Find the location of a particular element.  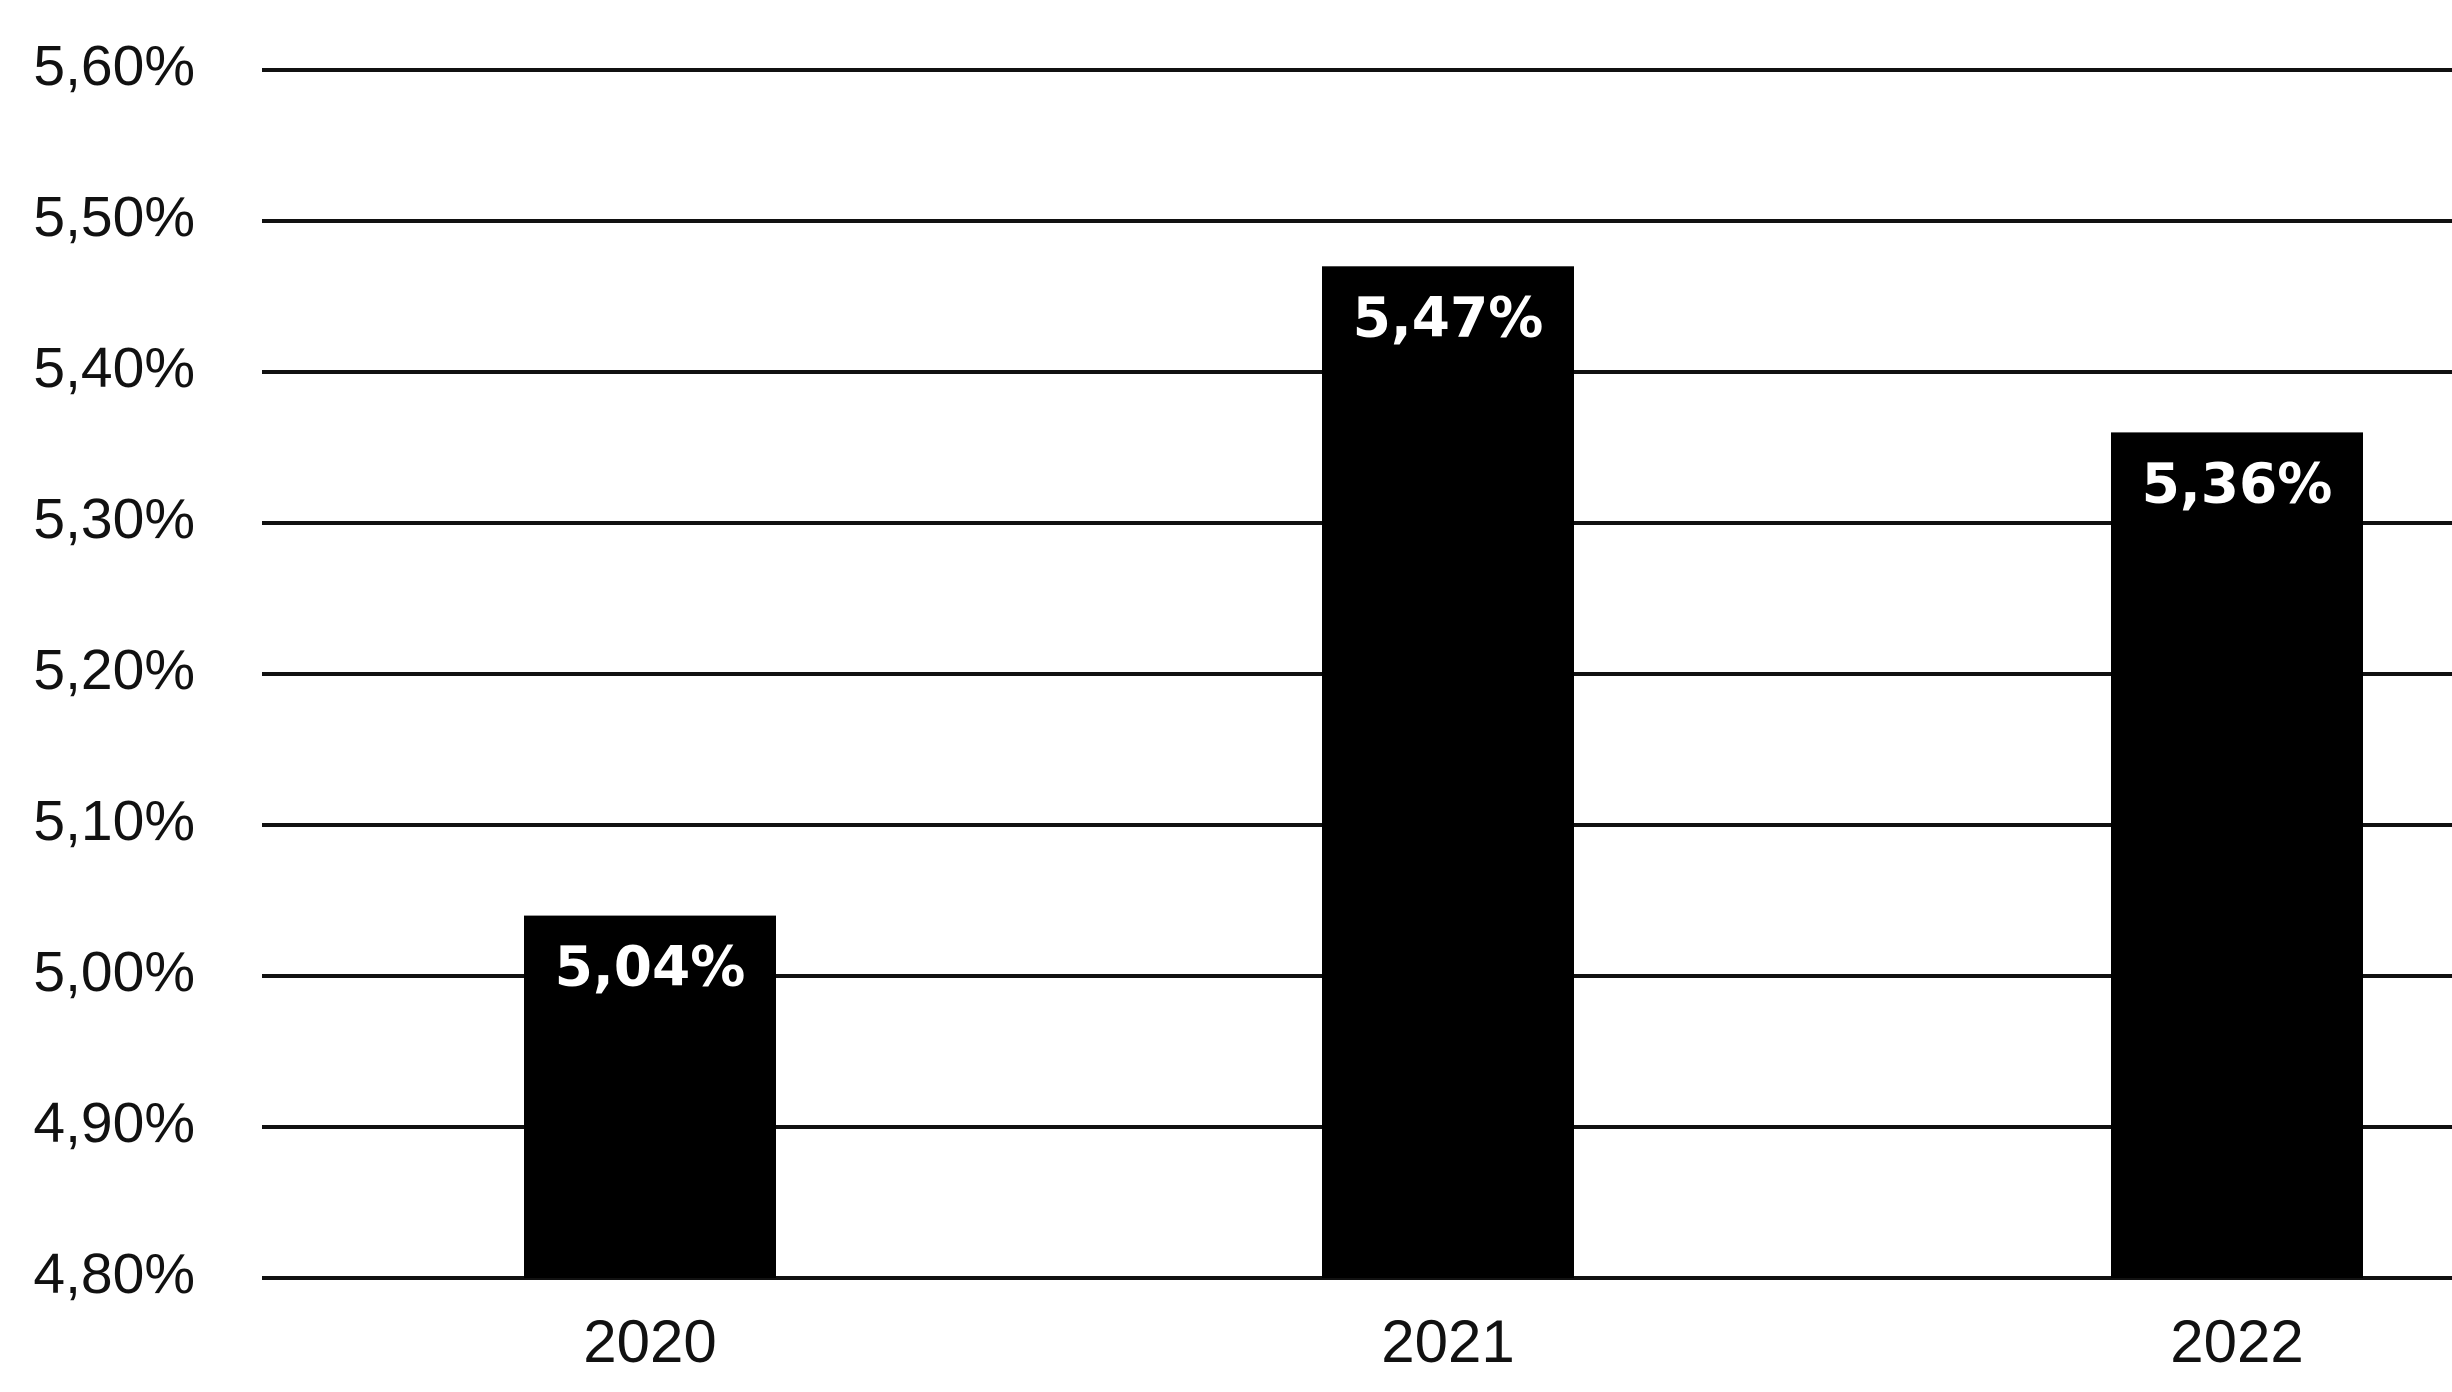

y-tick-label: 5,20% is located at coordinates (114, 670).